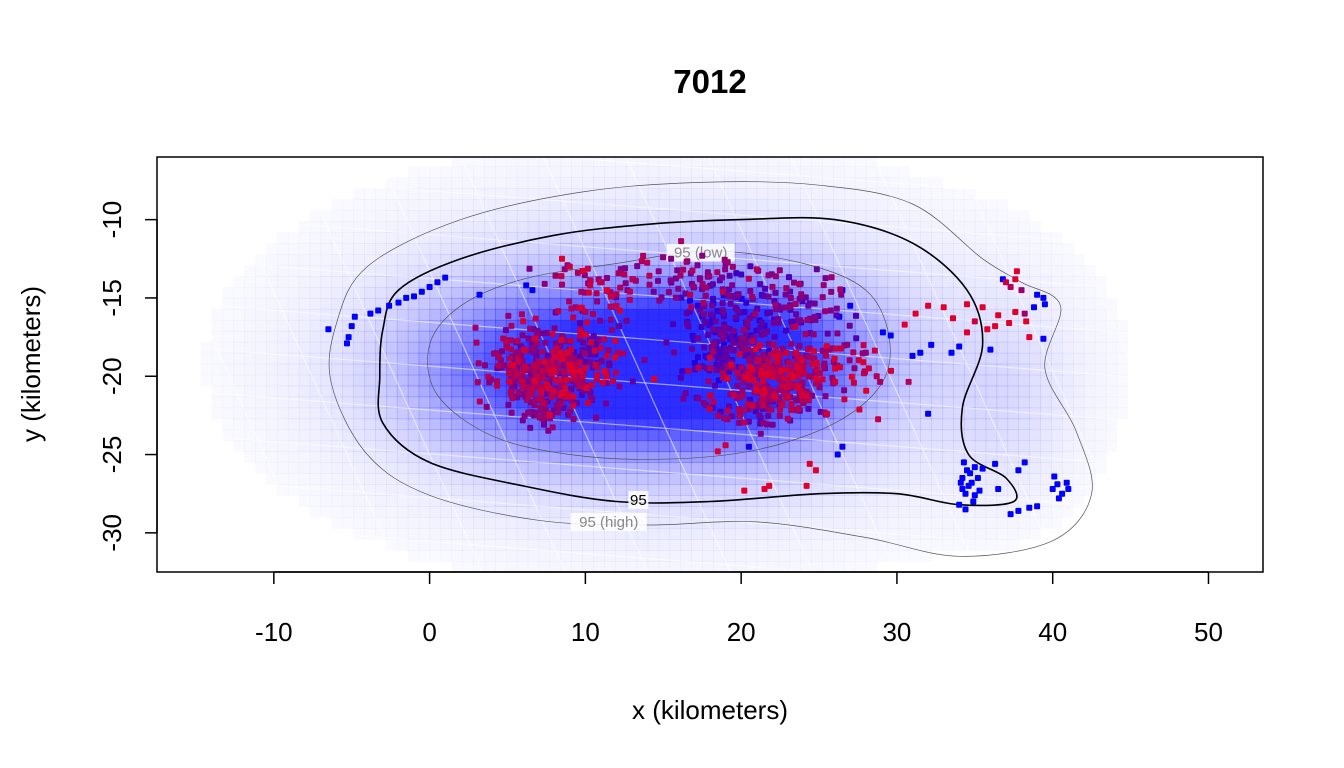 The width and height of the screenshot is (1344, 768). What do you see at coordinates (659, 355) in the screenshot?
I see `contour-lower` at bounding box center [659, 355].